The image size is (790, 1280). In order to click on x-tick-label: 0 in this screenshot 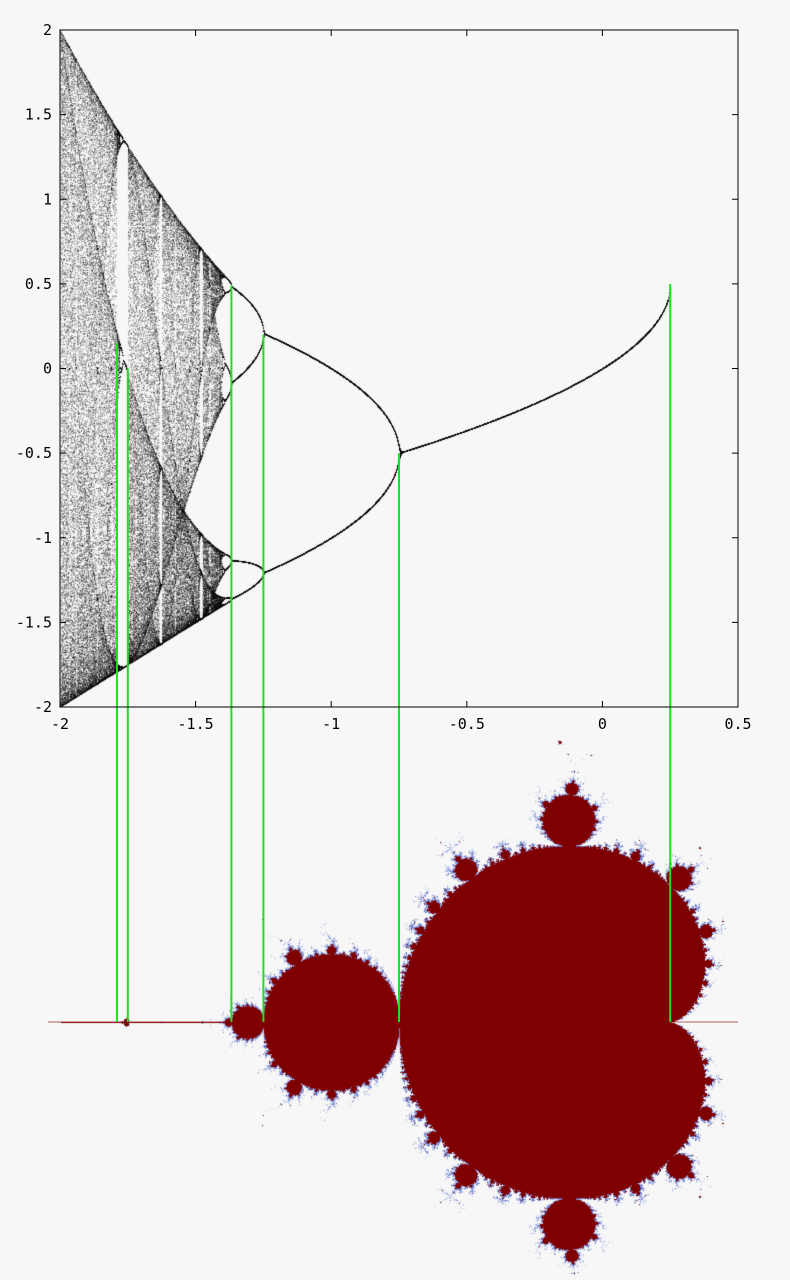, I will do `click(602, 724)`.